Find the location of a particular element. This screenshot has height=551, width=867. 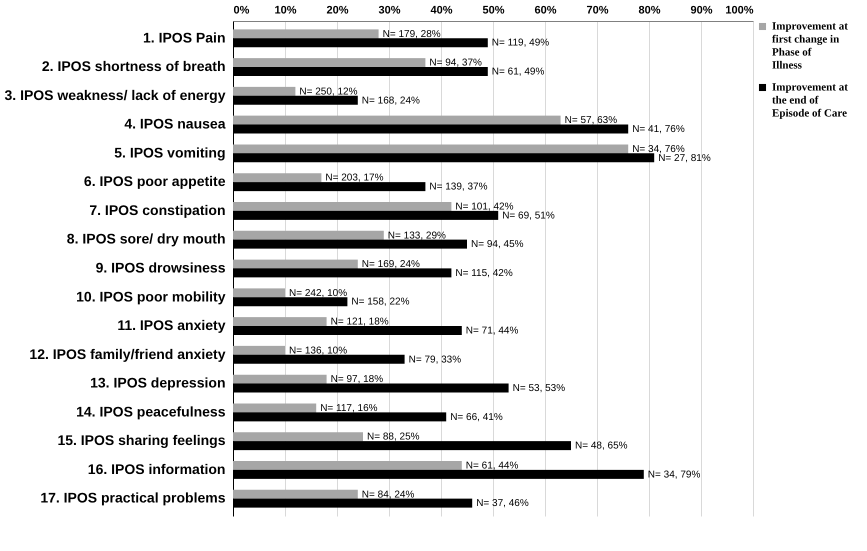

x-tick-label: 90% is located at coordinates (701, 10).